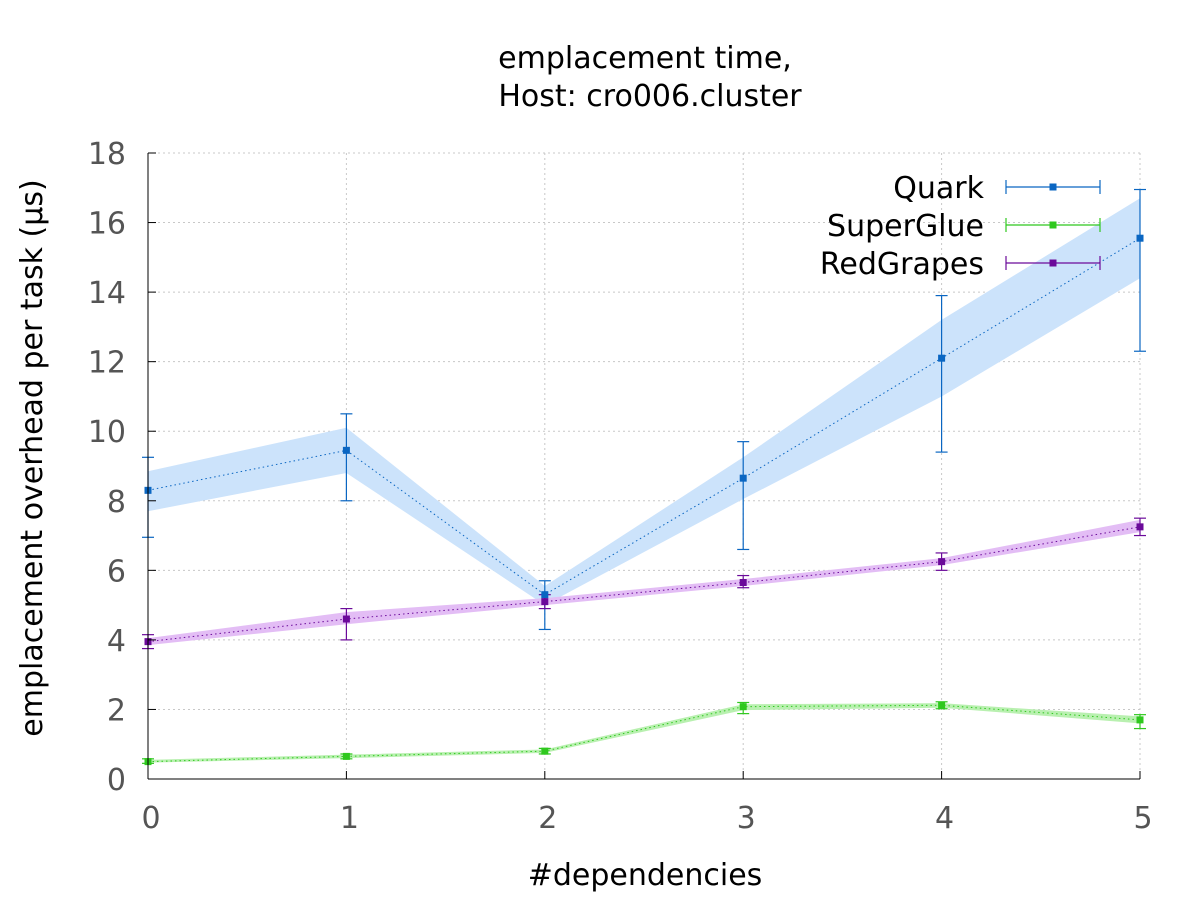 Image resolution: width=1200 pixels, height=900 pixels. I want to click on x-tick-label-5: 5, so click(1142, 818).